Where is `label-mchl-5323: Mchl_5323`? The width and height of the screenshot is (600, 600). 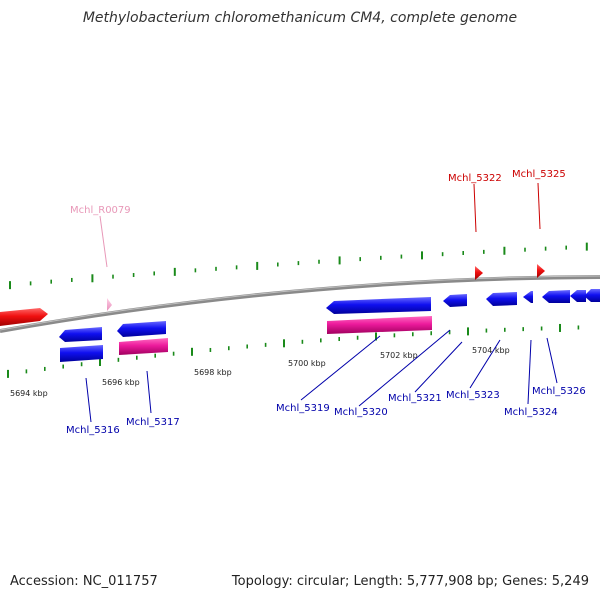
label-mchl-5323: Mchl_5323 is located at coordinates (473, 395).